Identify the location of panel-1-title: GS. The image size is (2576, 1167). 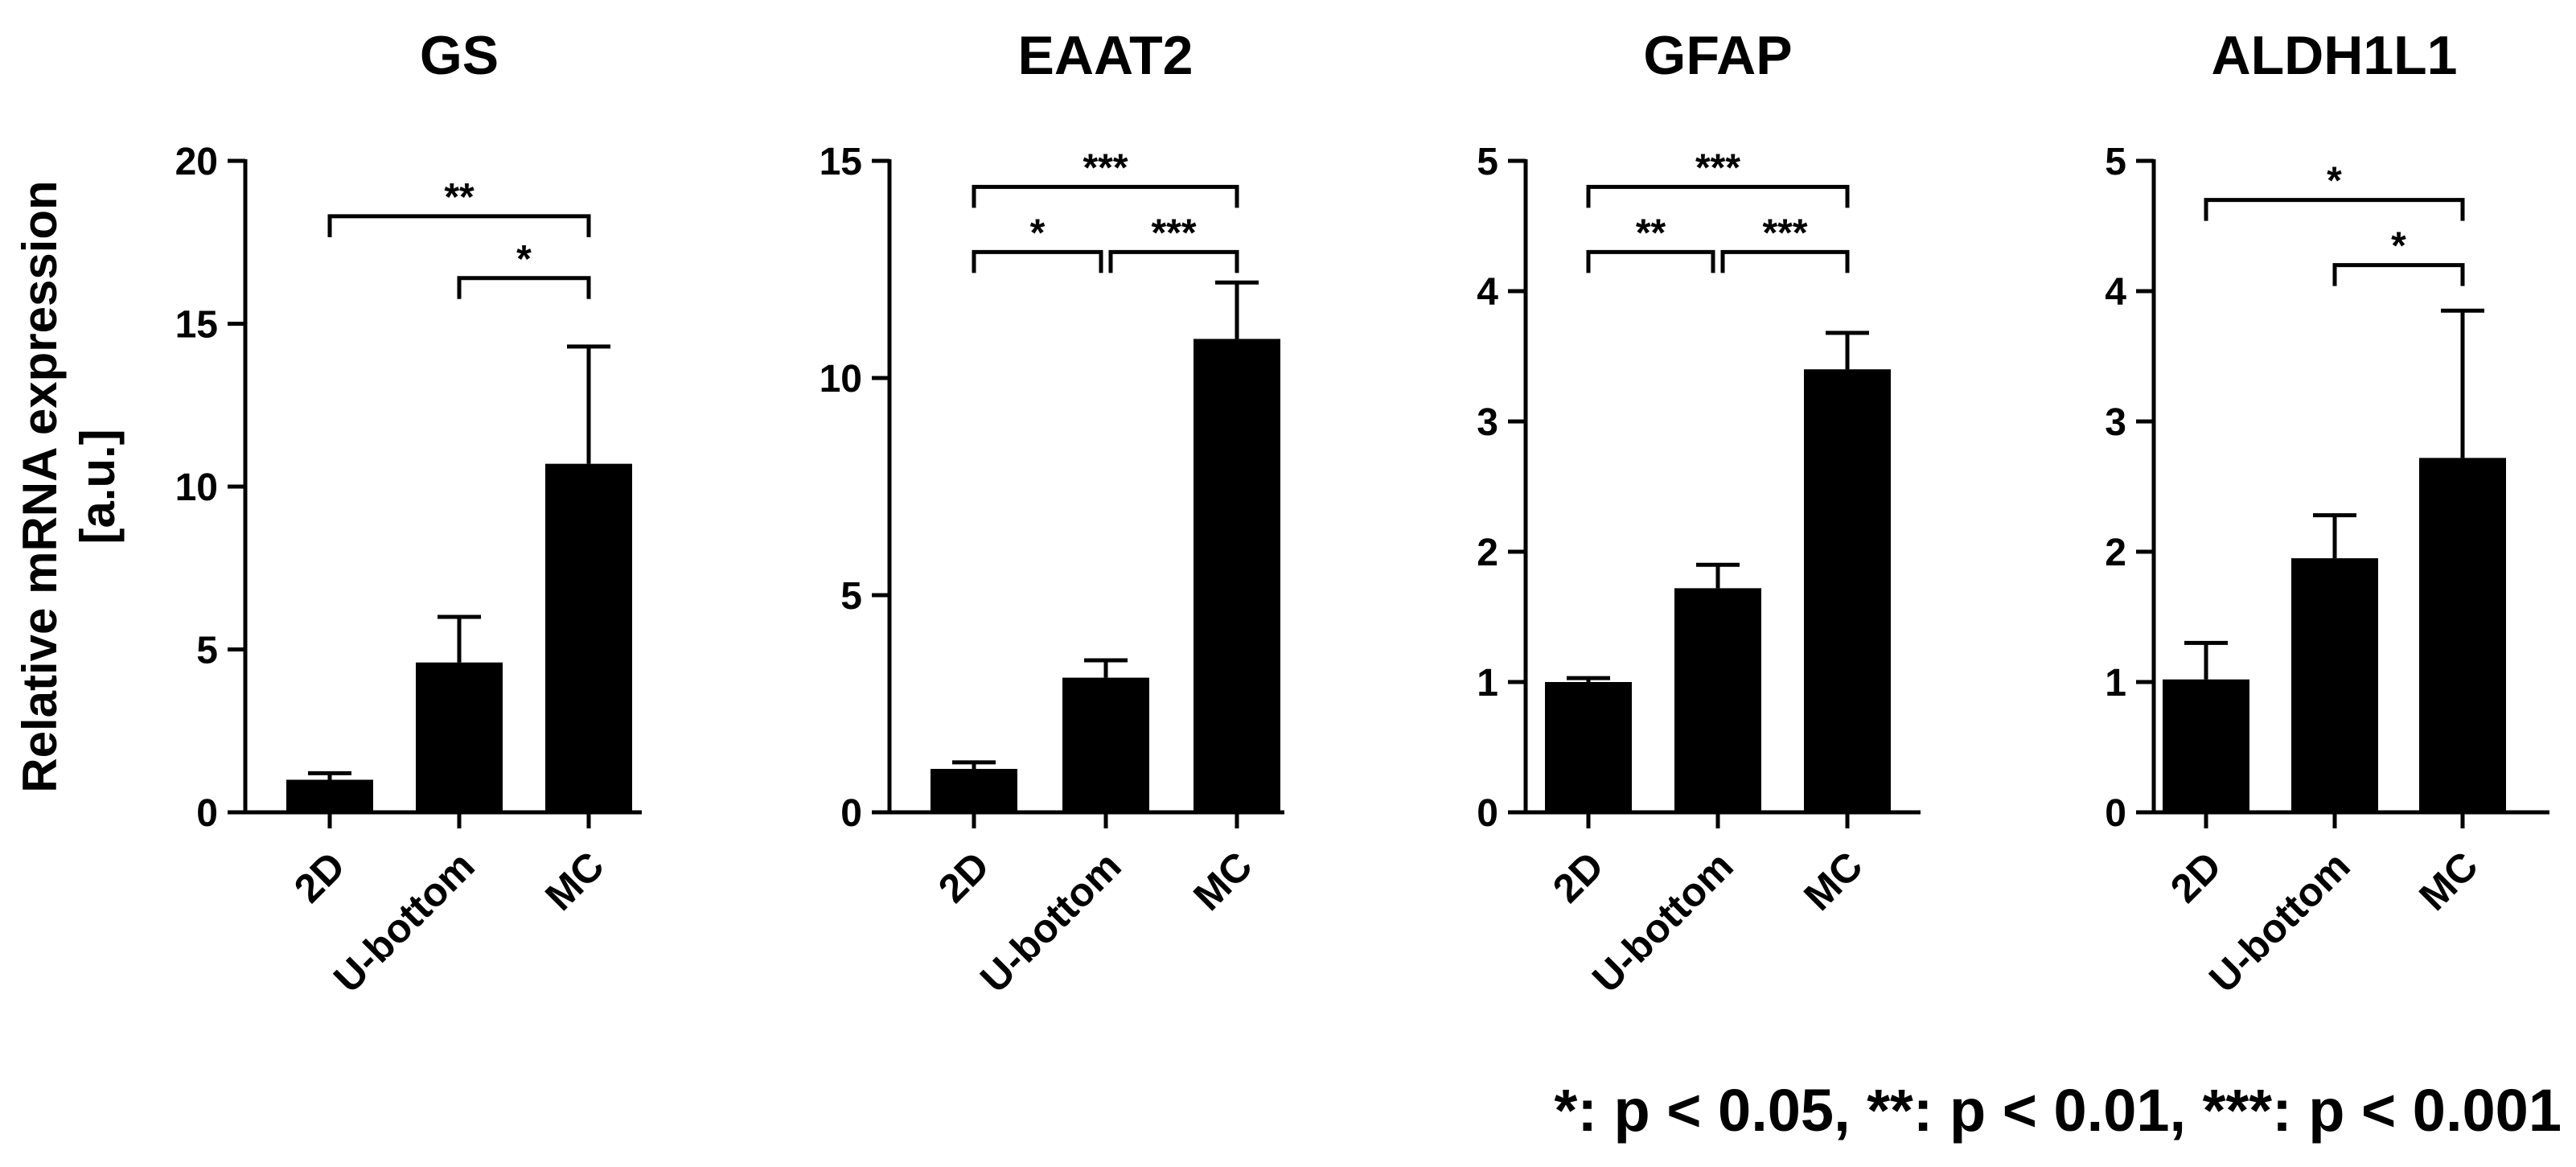
(459, 56).